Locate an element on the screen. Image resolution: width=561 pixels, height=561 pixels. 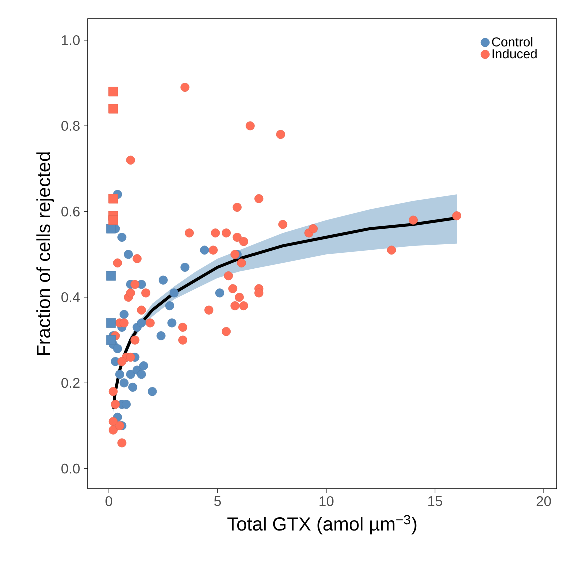
y-tick-label: 0.2 is located at coordinates (71, 383).